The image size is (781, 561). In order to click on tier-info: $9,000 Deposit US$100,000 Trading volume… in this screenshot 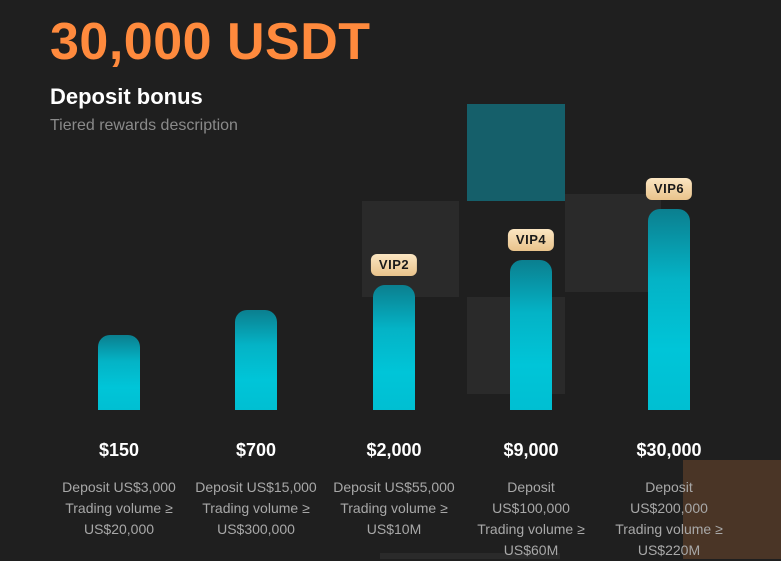, I will do `click(531, 500)`.